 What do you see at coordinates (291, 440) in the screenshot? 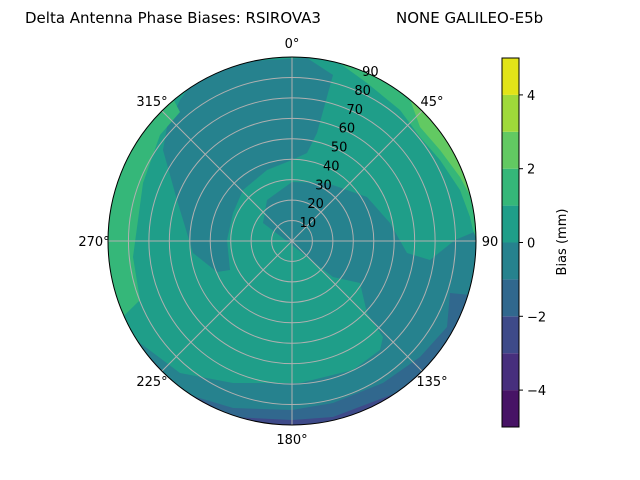
I see `theta-tick-label: 180°` at bounding box center [291, 440].